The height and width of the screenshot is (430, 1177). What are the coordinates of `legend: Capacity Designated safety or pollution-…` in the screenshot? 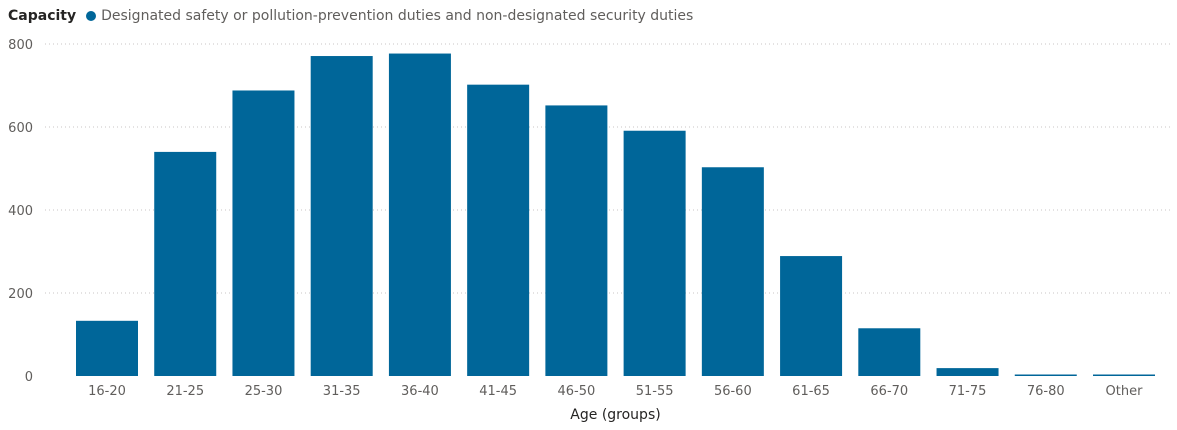 It's located at (350, 16).